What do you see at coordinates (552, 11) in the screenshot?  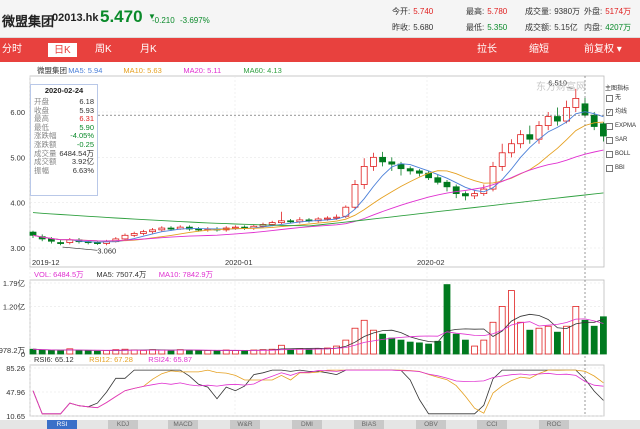 I see `quote-item: 成交量: 9380万` at bounding box center [552, 11].